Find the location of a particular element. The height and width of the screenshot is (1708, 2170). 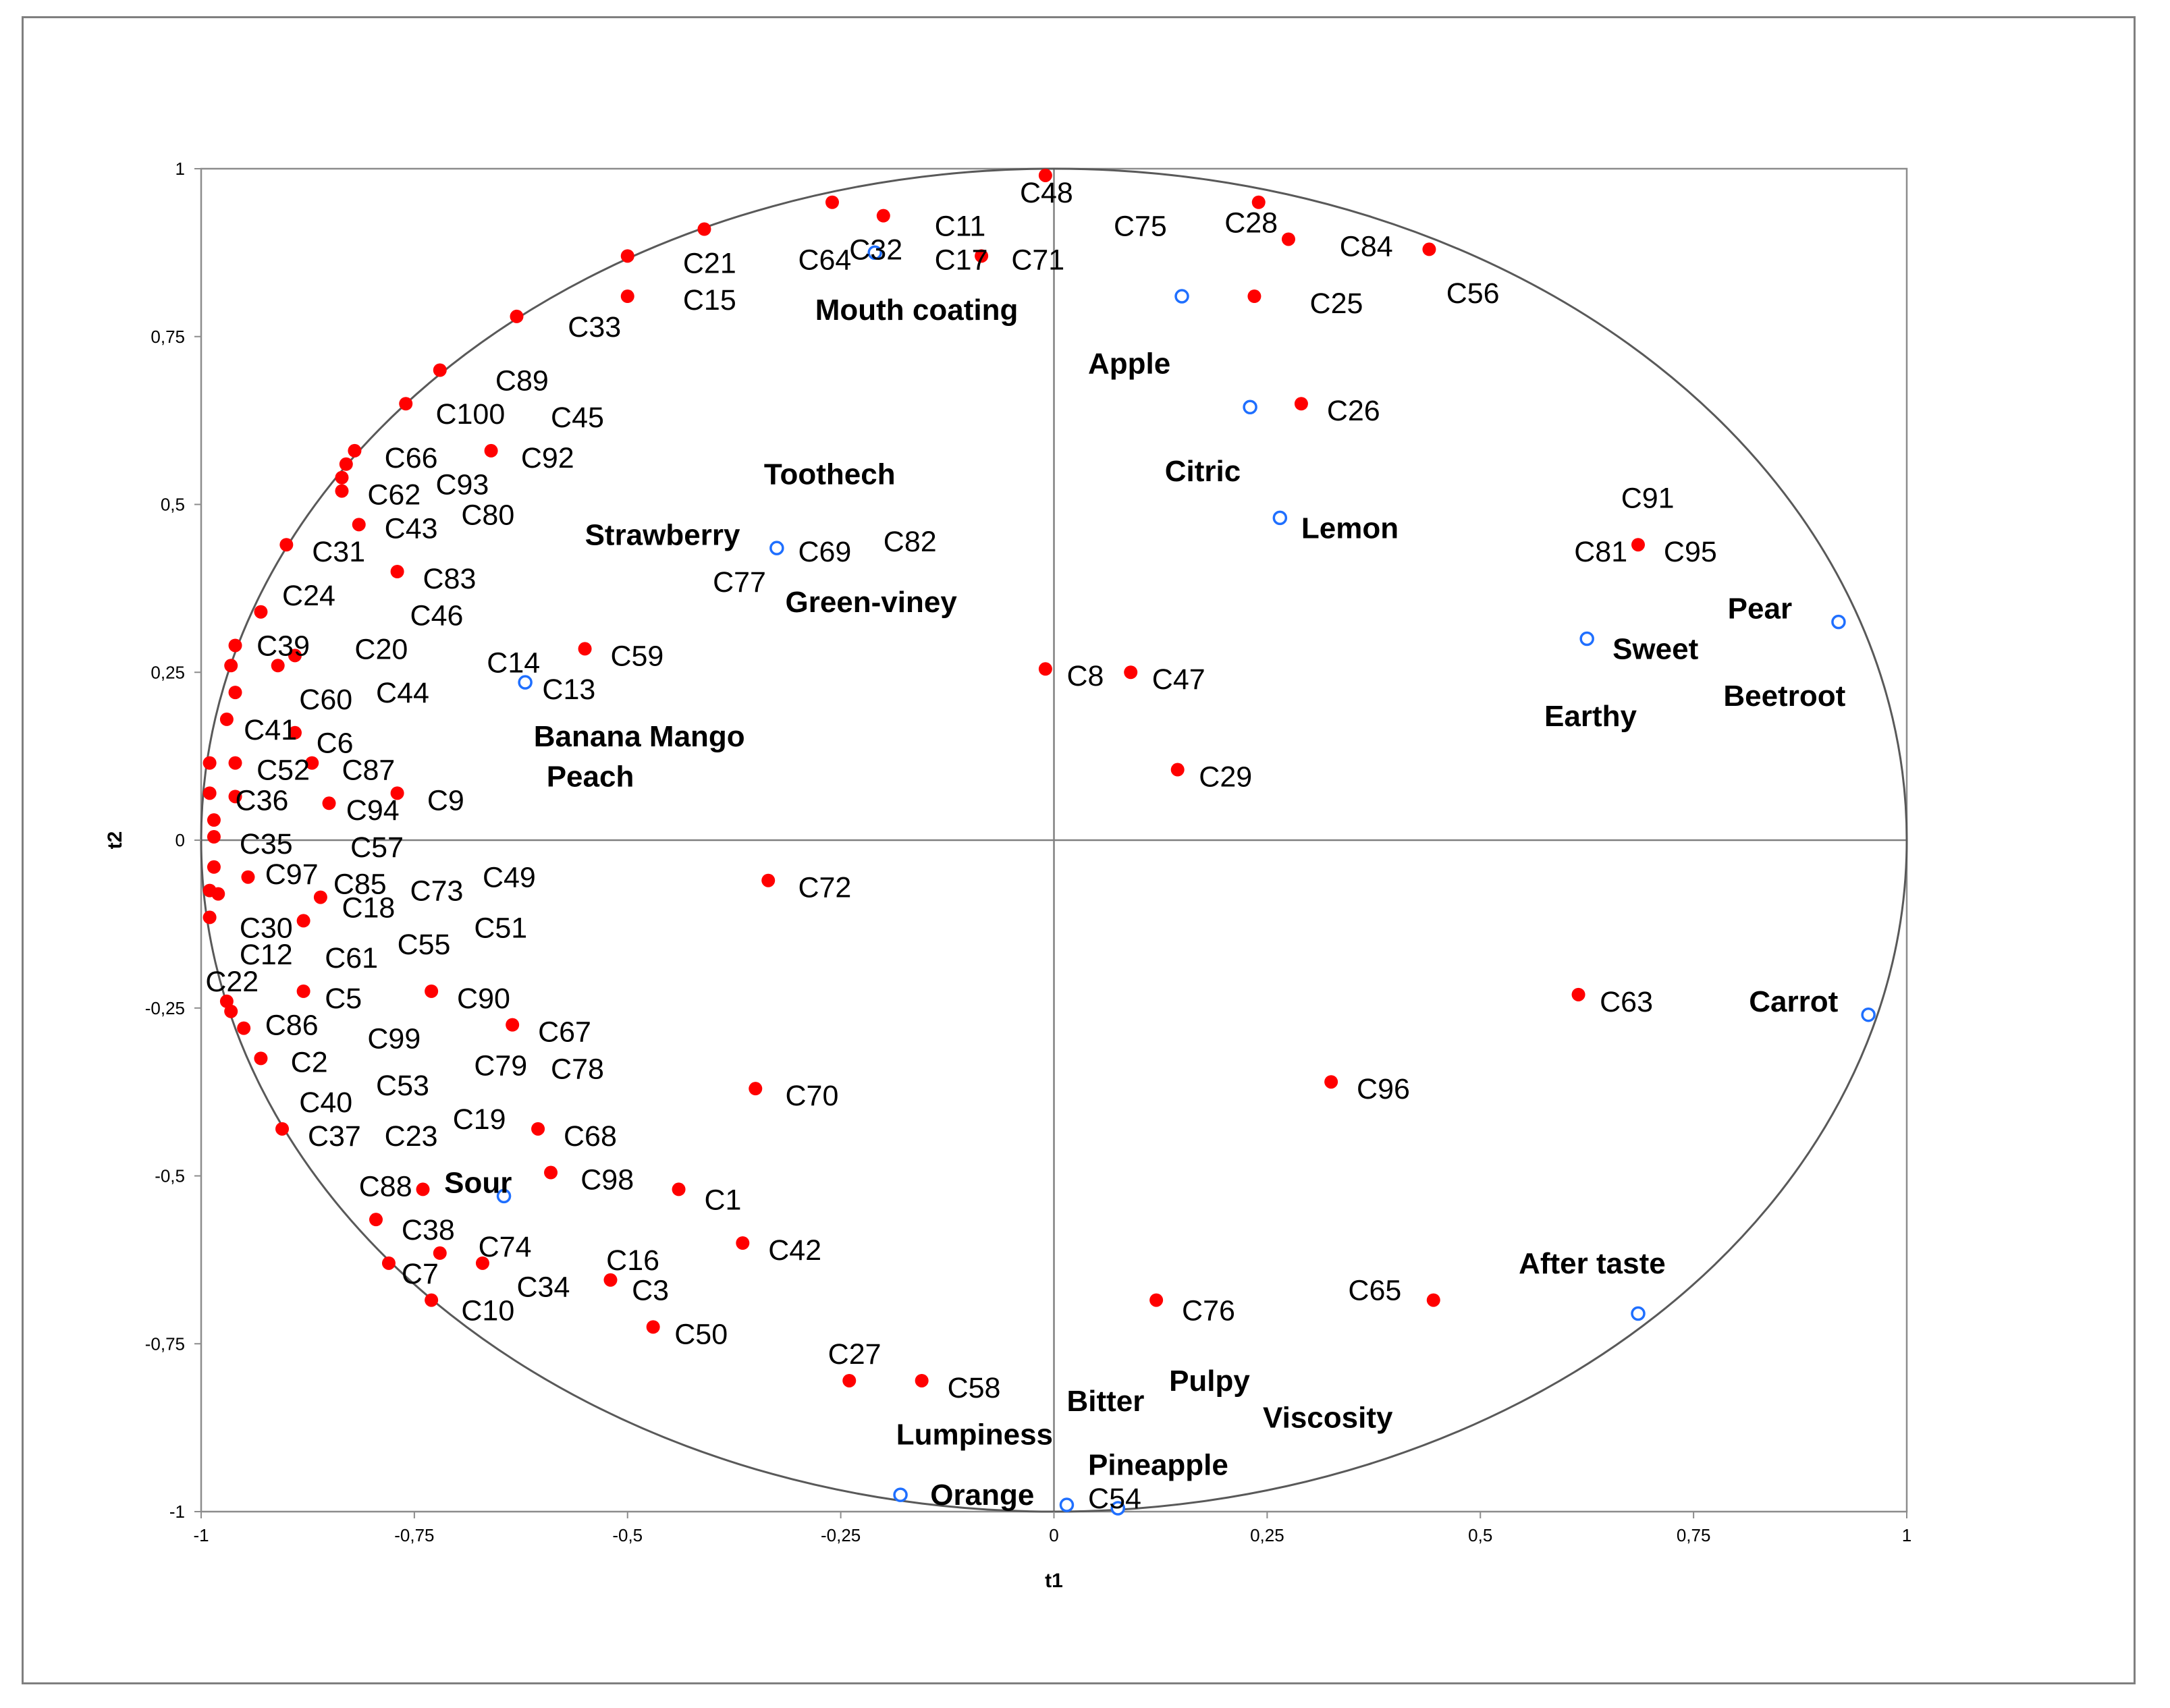

observation-label: C84 is located at coordinates (1367, 246).